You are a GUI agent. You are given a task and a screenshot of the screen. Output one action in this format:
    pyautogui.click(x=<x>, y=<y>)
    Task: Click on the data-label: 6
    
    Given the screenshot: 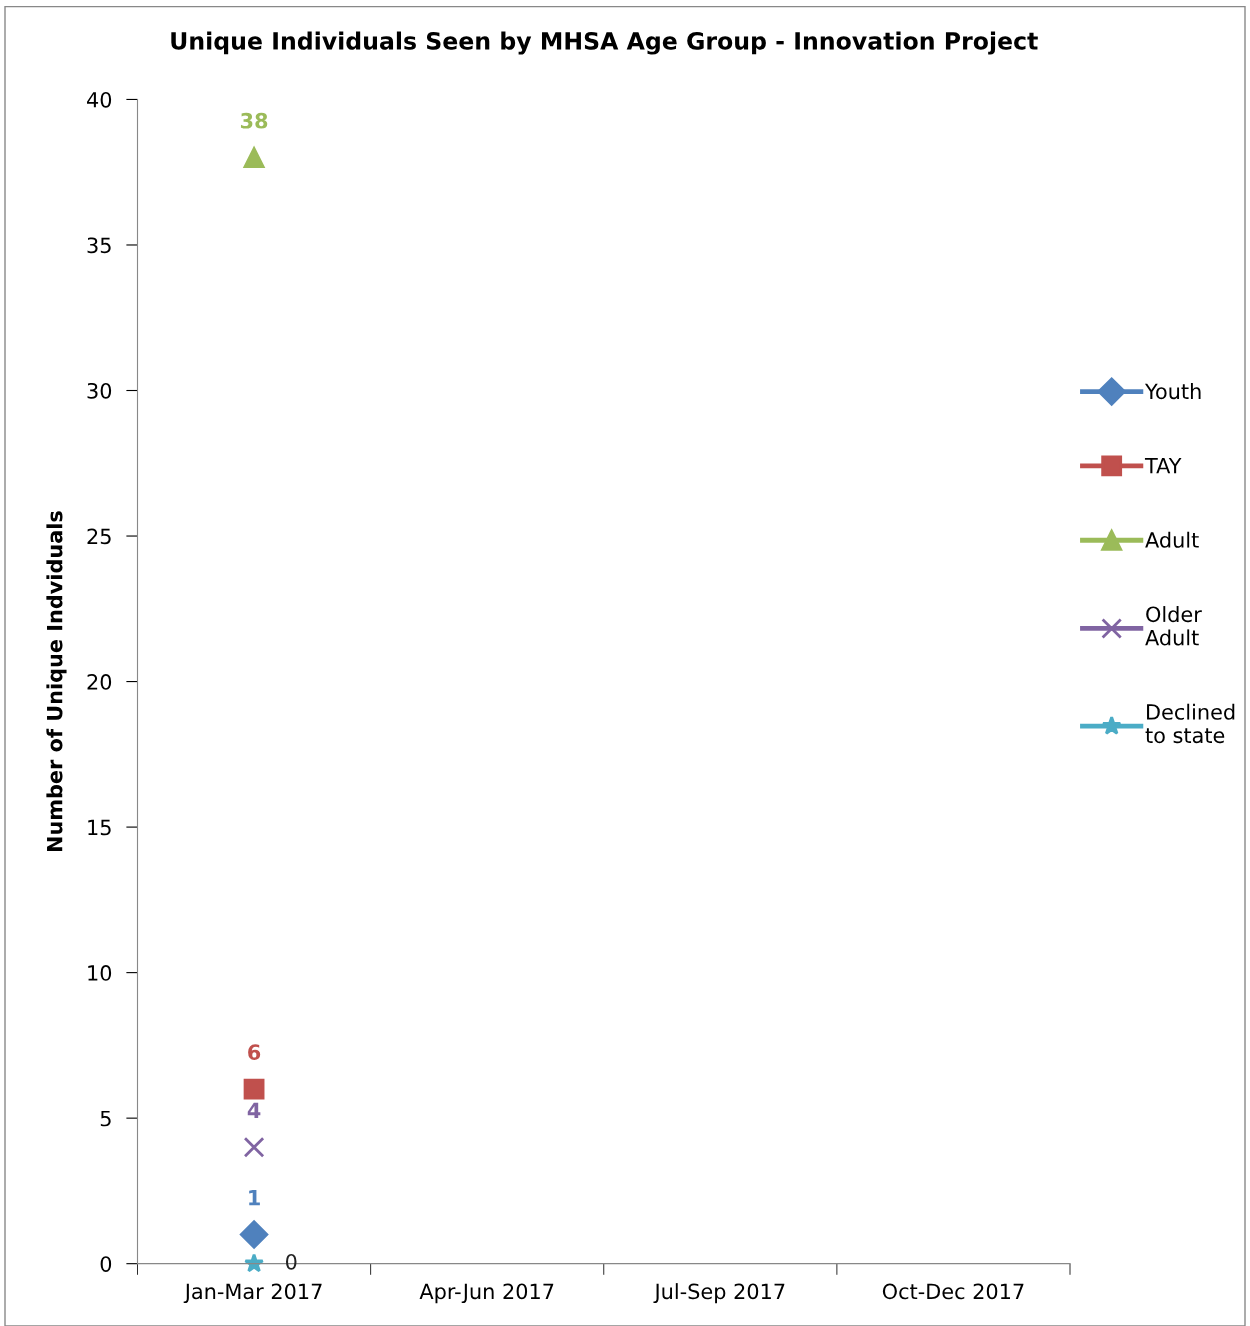 What is the action you would take?
    pyautogui.click(x=254, y=1052)
    